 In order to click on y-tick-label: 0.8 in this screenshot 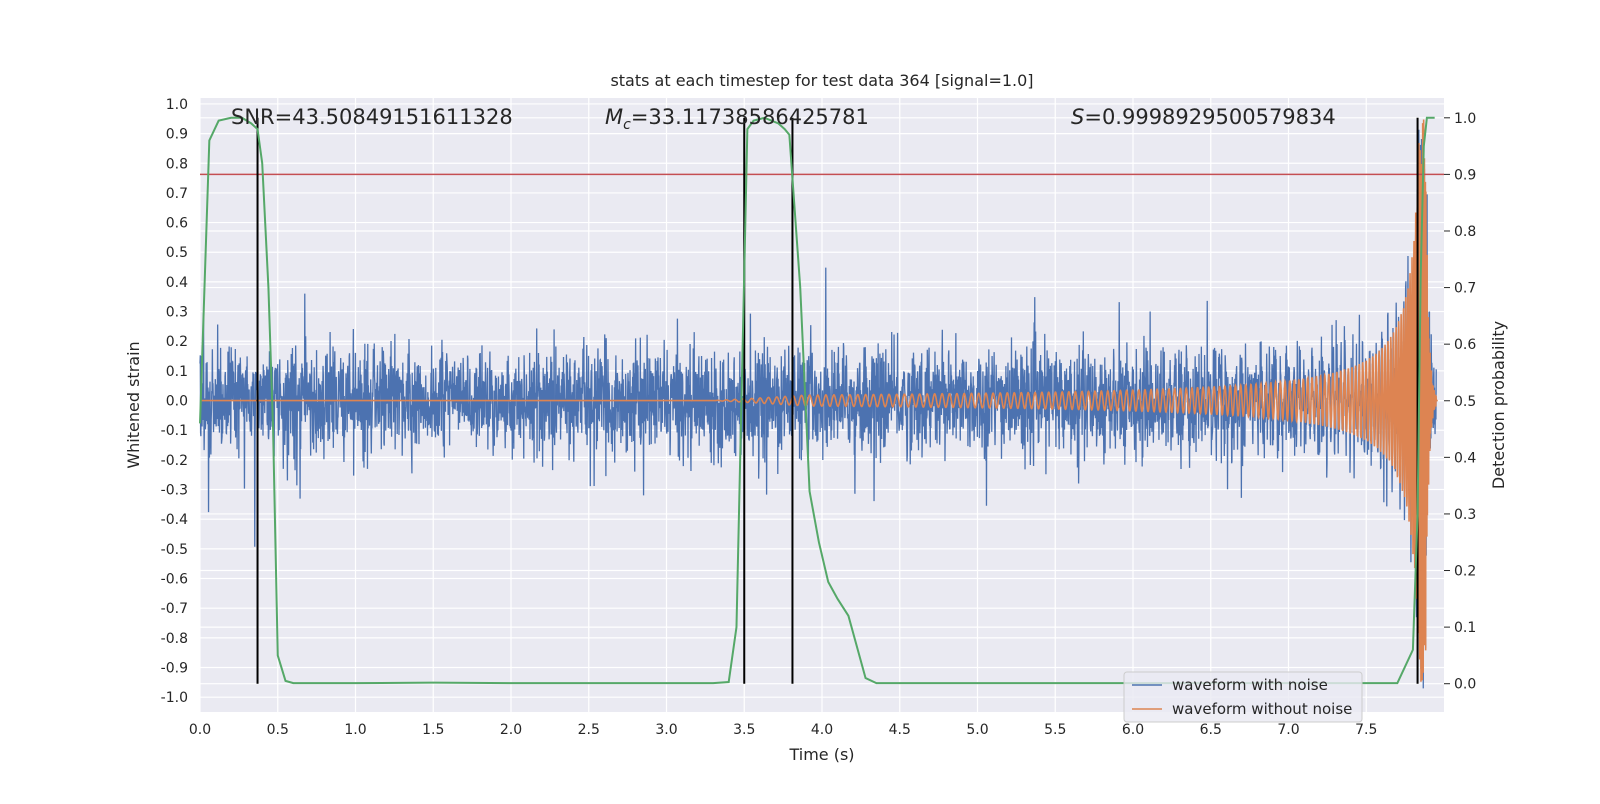, I will do `click(177, 164)`.